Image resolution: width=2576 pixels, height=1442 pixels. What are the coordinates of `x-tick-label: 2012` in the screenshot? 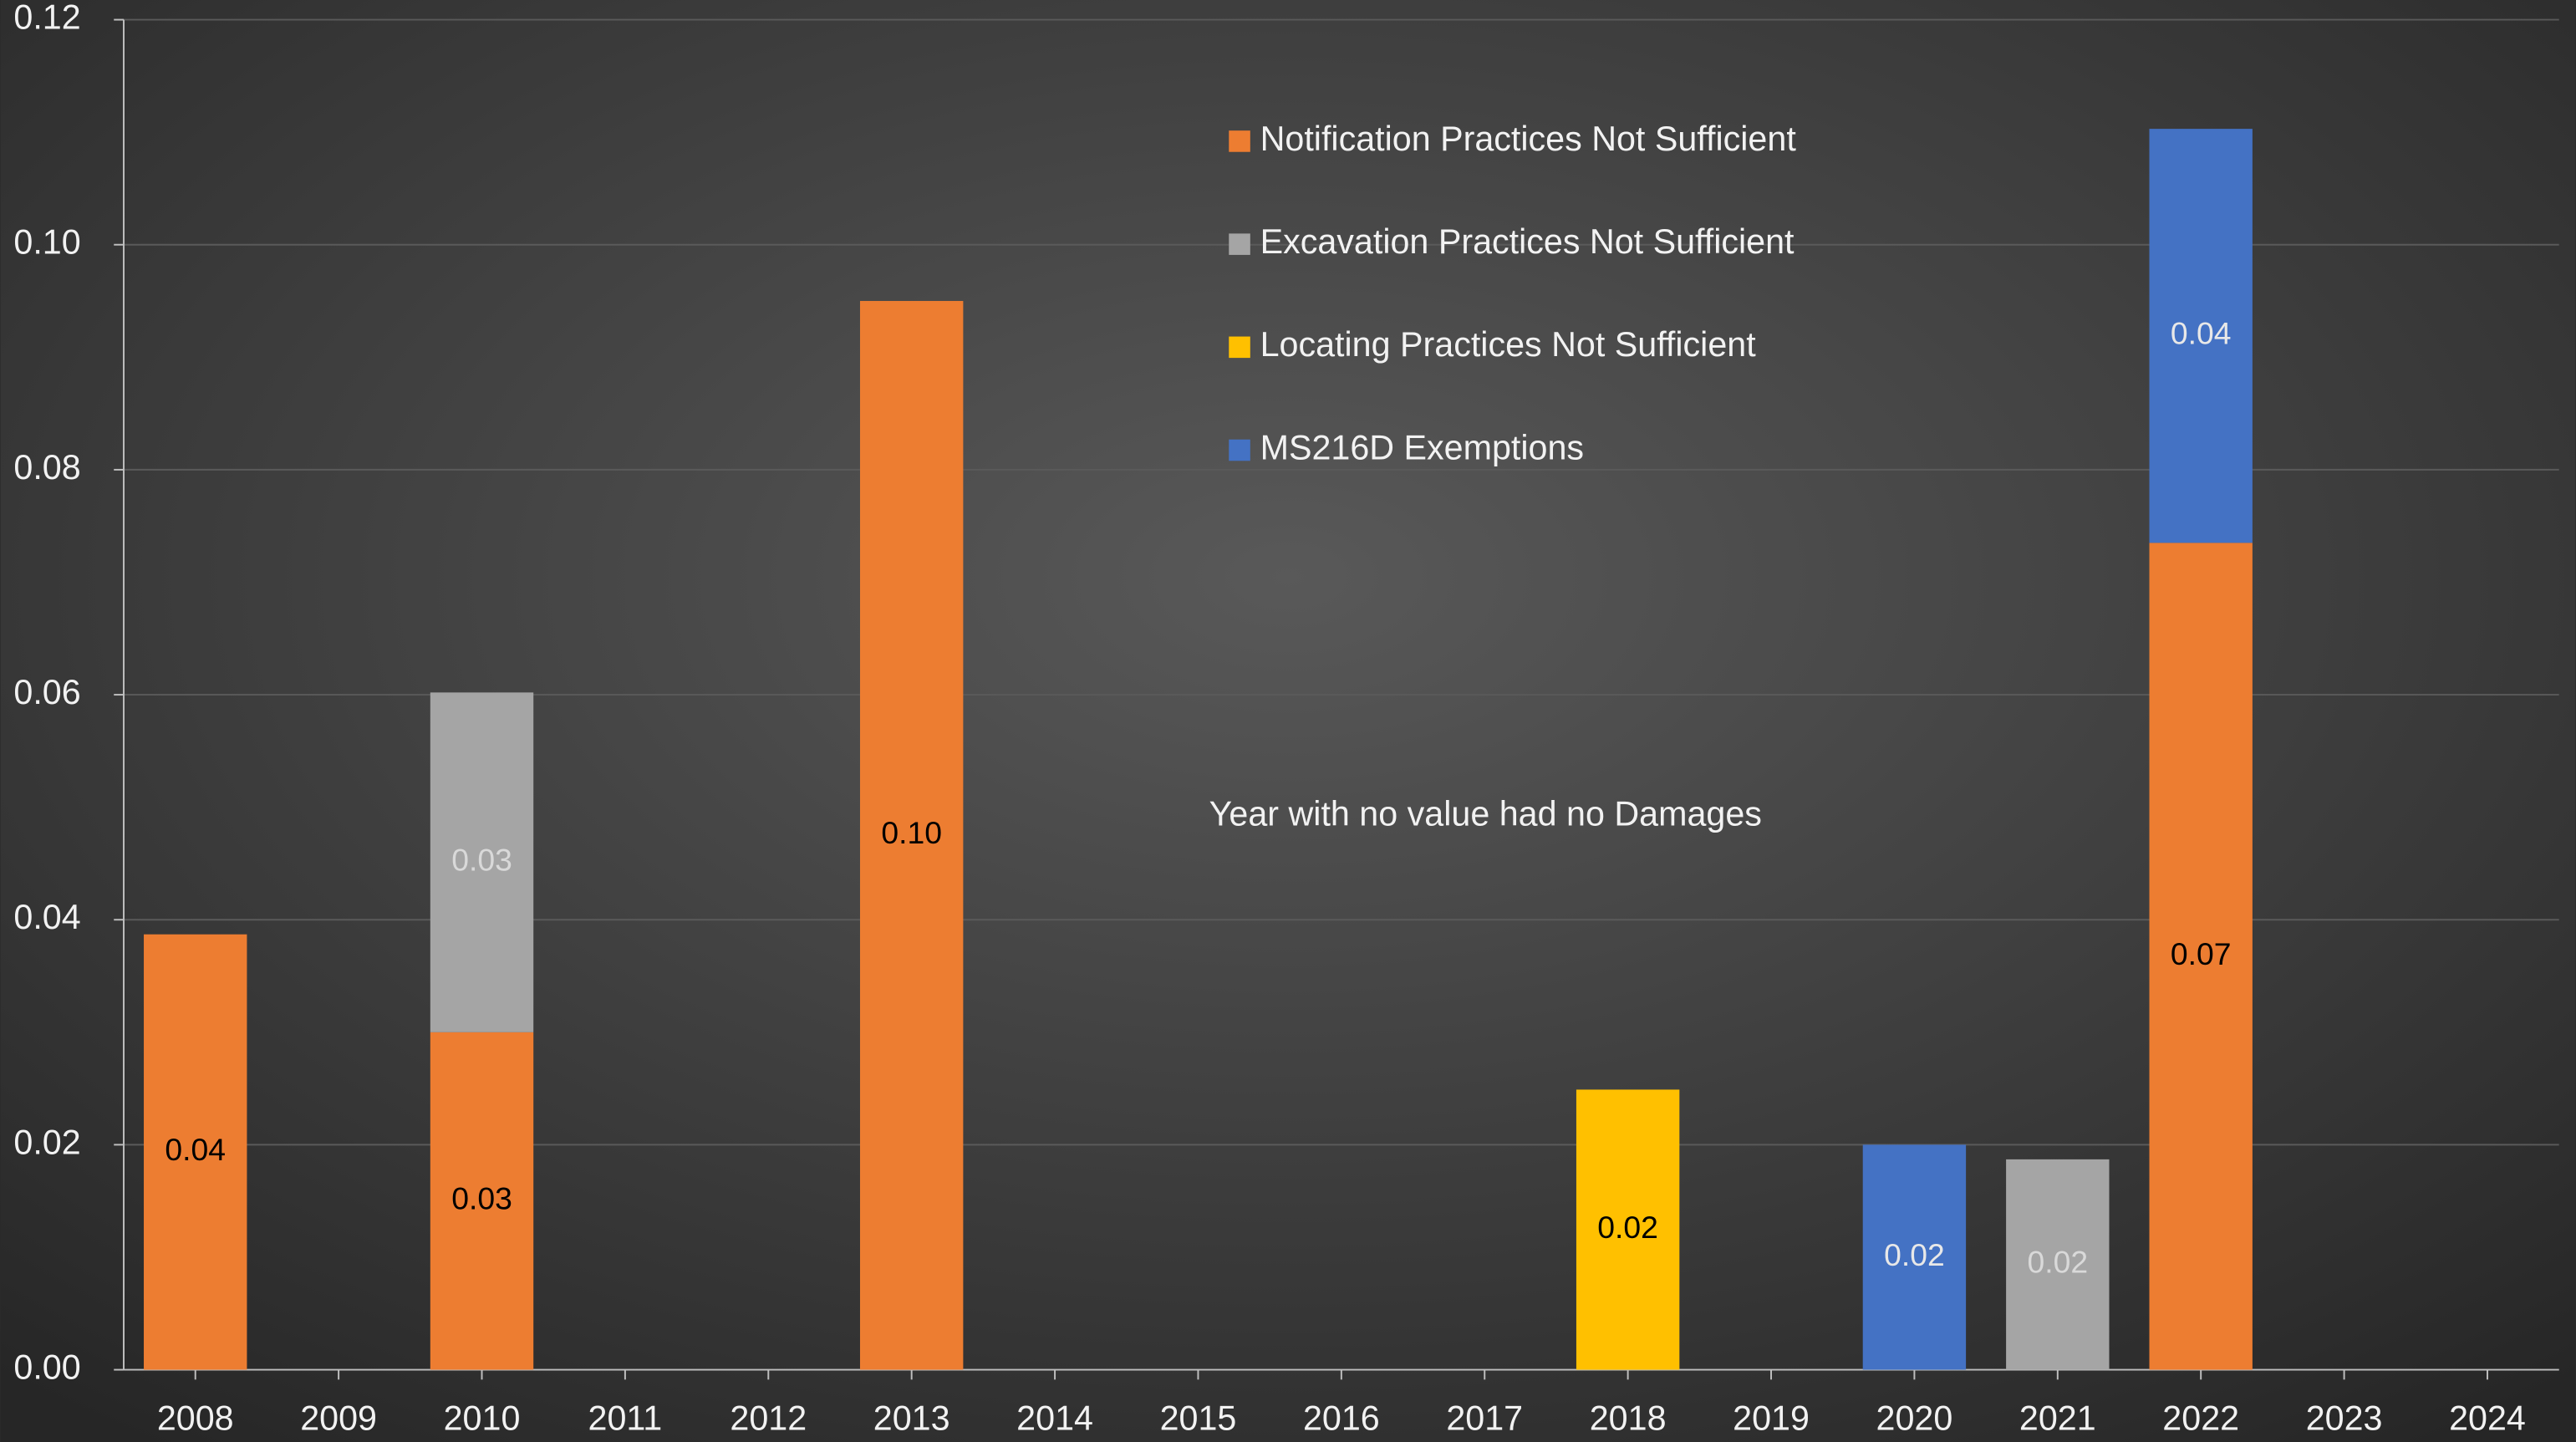 It's located at (768, 1418).